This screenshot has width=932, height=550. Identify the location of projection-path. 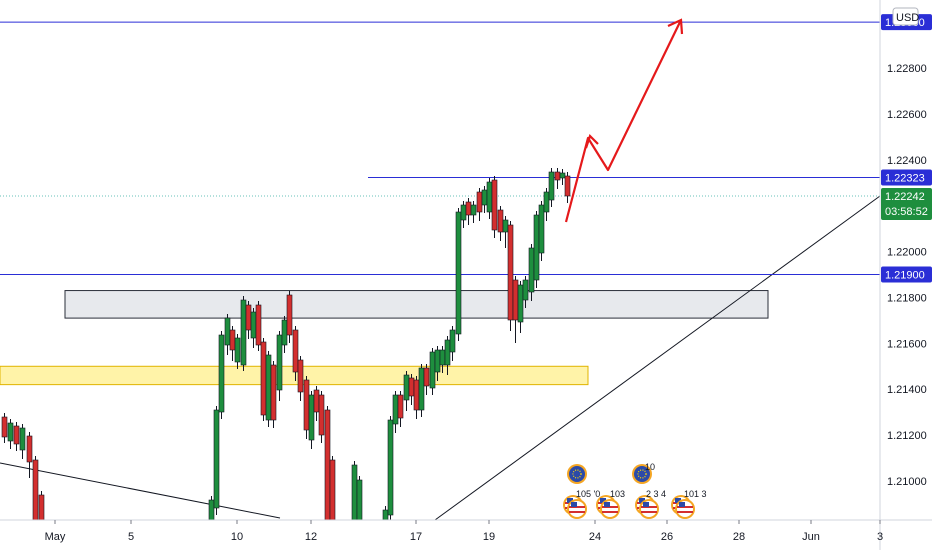
(622, 122).